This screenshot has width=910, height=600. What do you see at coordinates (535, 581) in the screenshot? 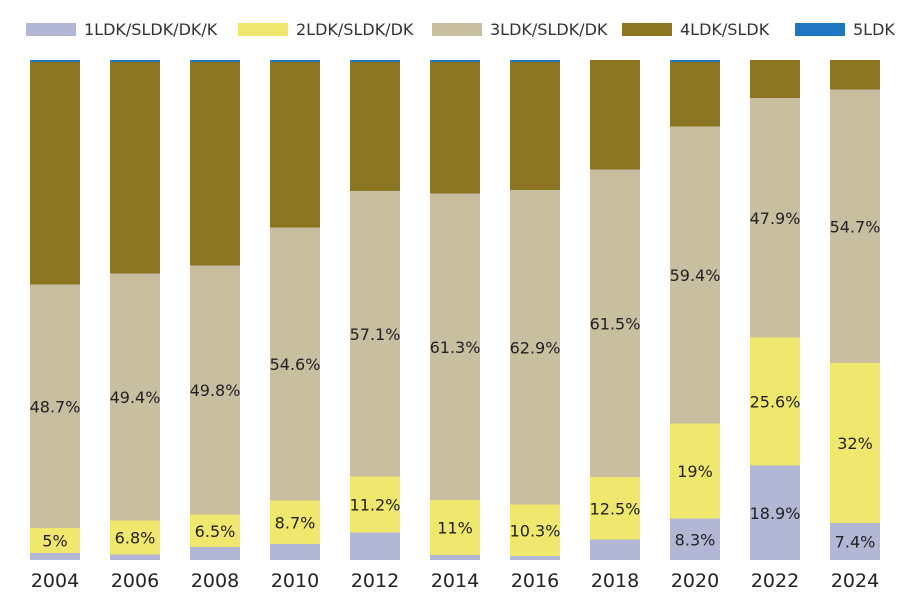
I see `x-tick-label-2016: 2016` at bounding box center [535, 581].